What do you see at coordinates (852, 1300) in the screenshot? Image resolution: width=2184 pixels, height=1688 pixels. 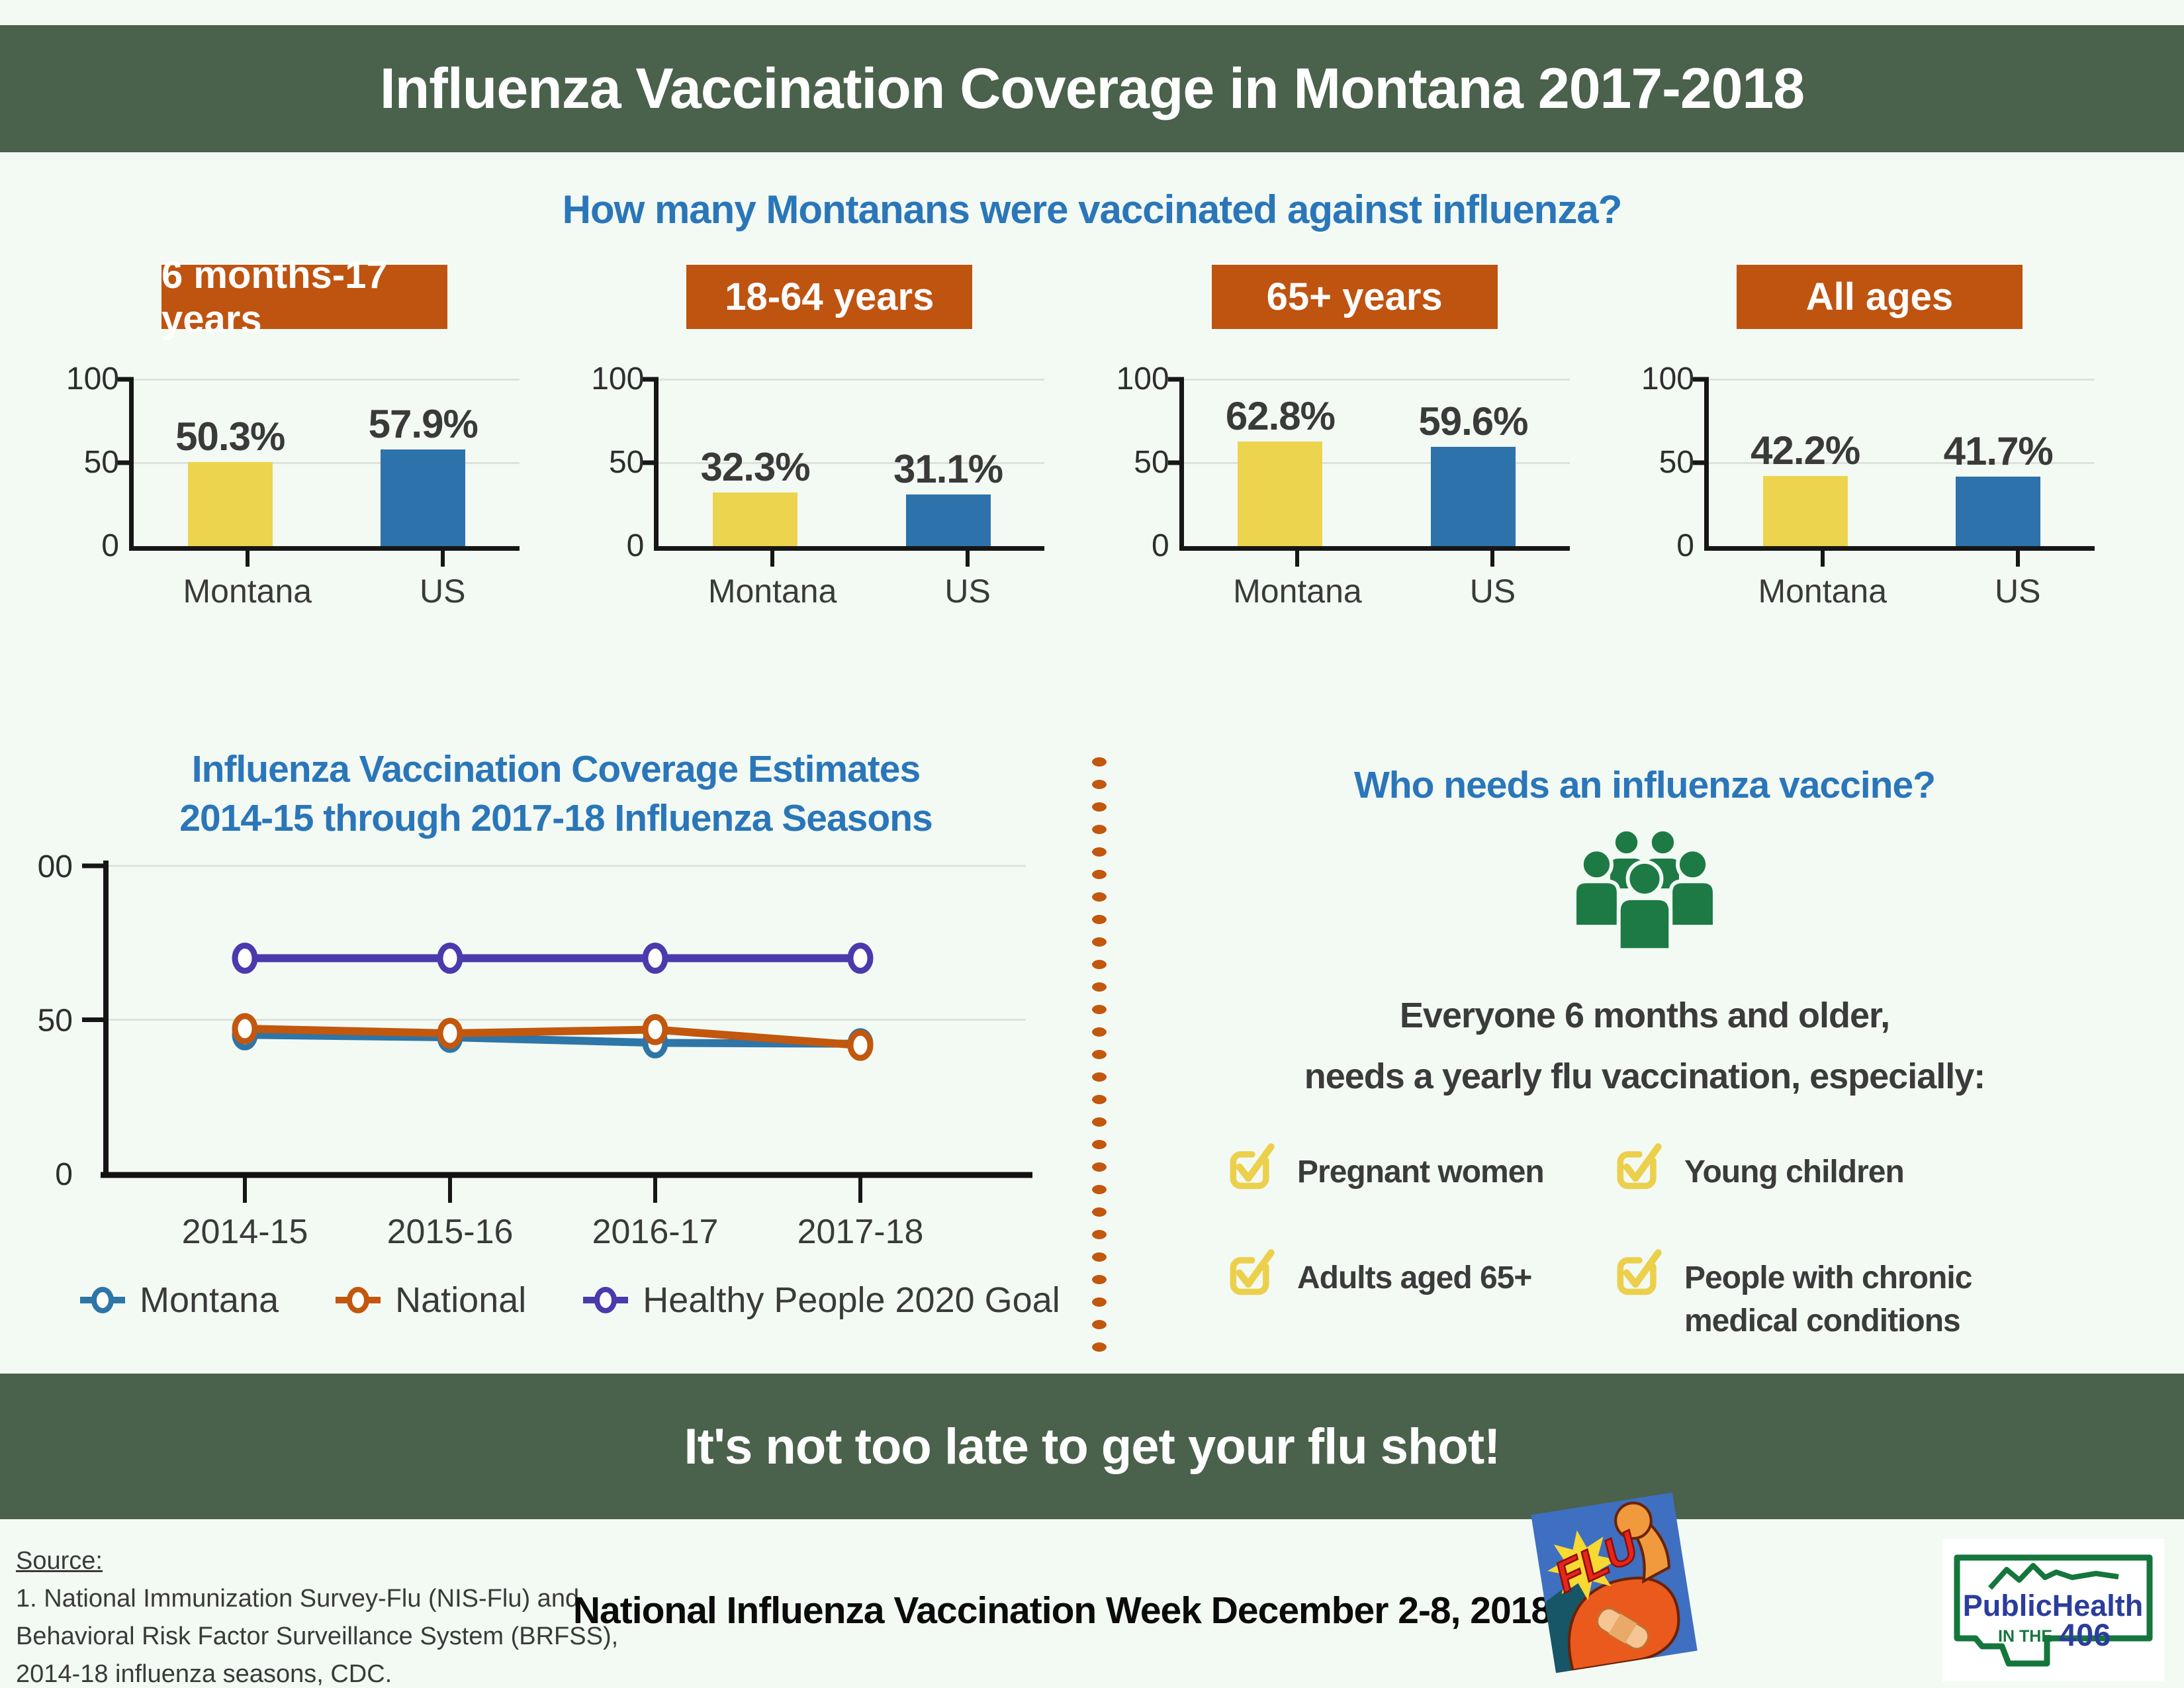 I see `legend-label: Healthy People 2020 Goal` at bounding box center [852, 1300].